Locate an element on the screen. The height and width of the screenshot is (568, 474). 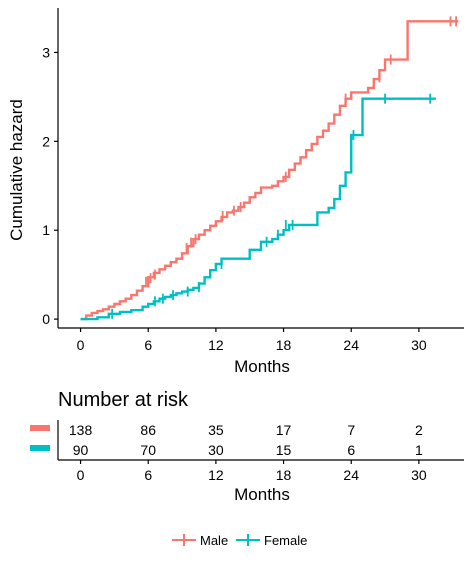
legend-item-female: Female is located at coordinates (271, 540).